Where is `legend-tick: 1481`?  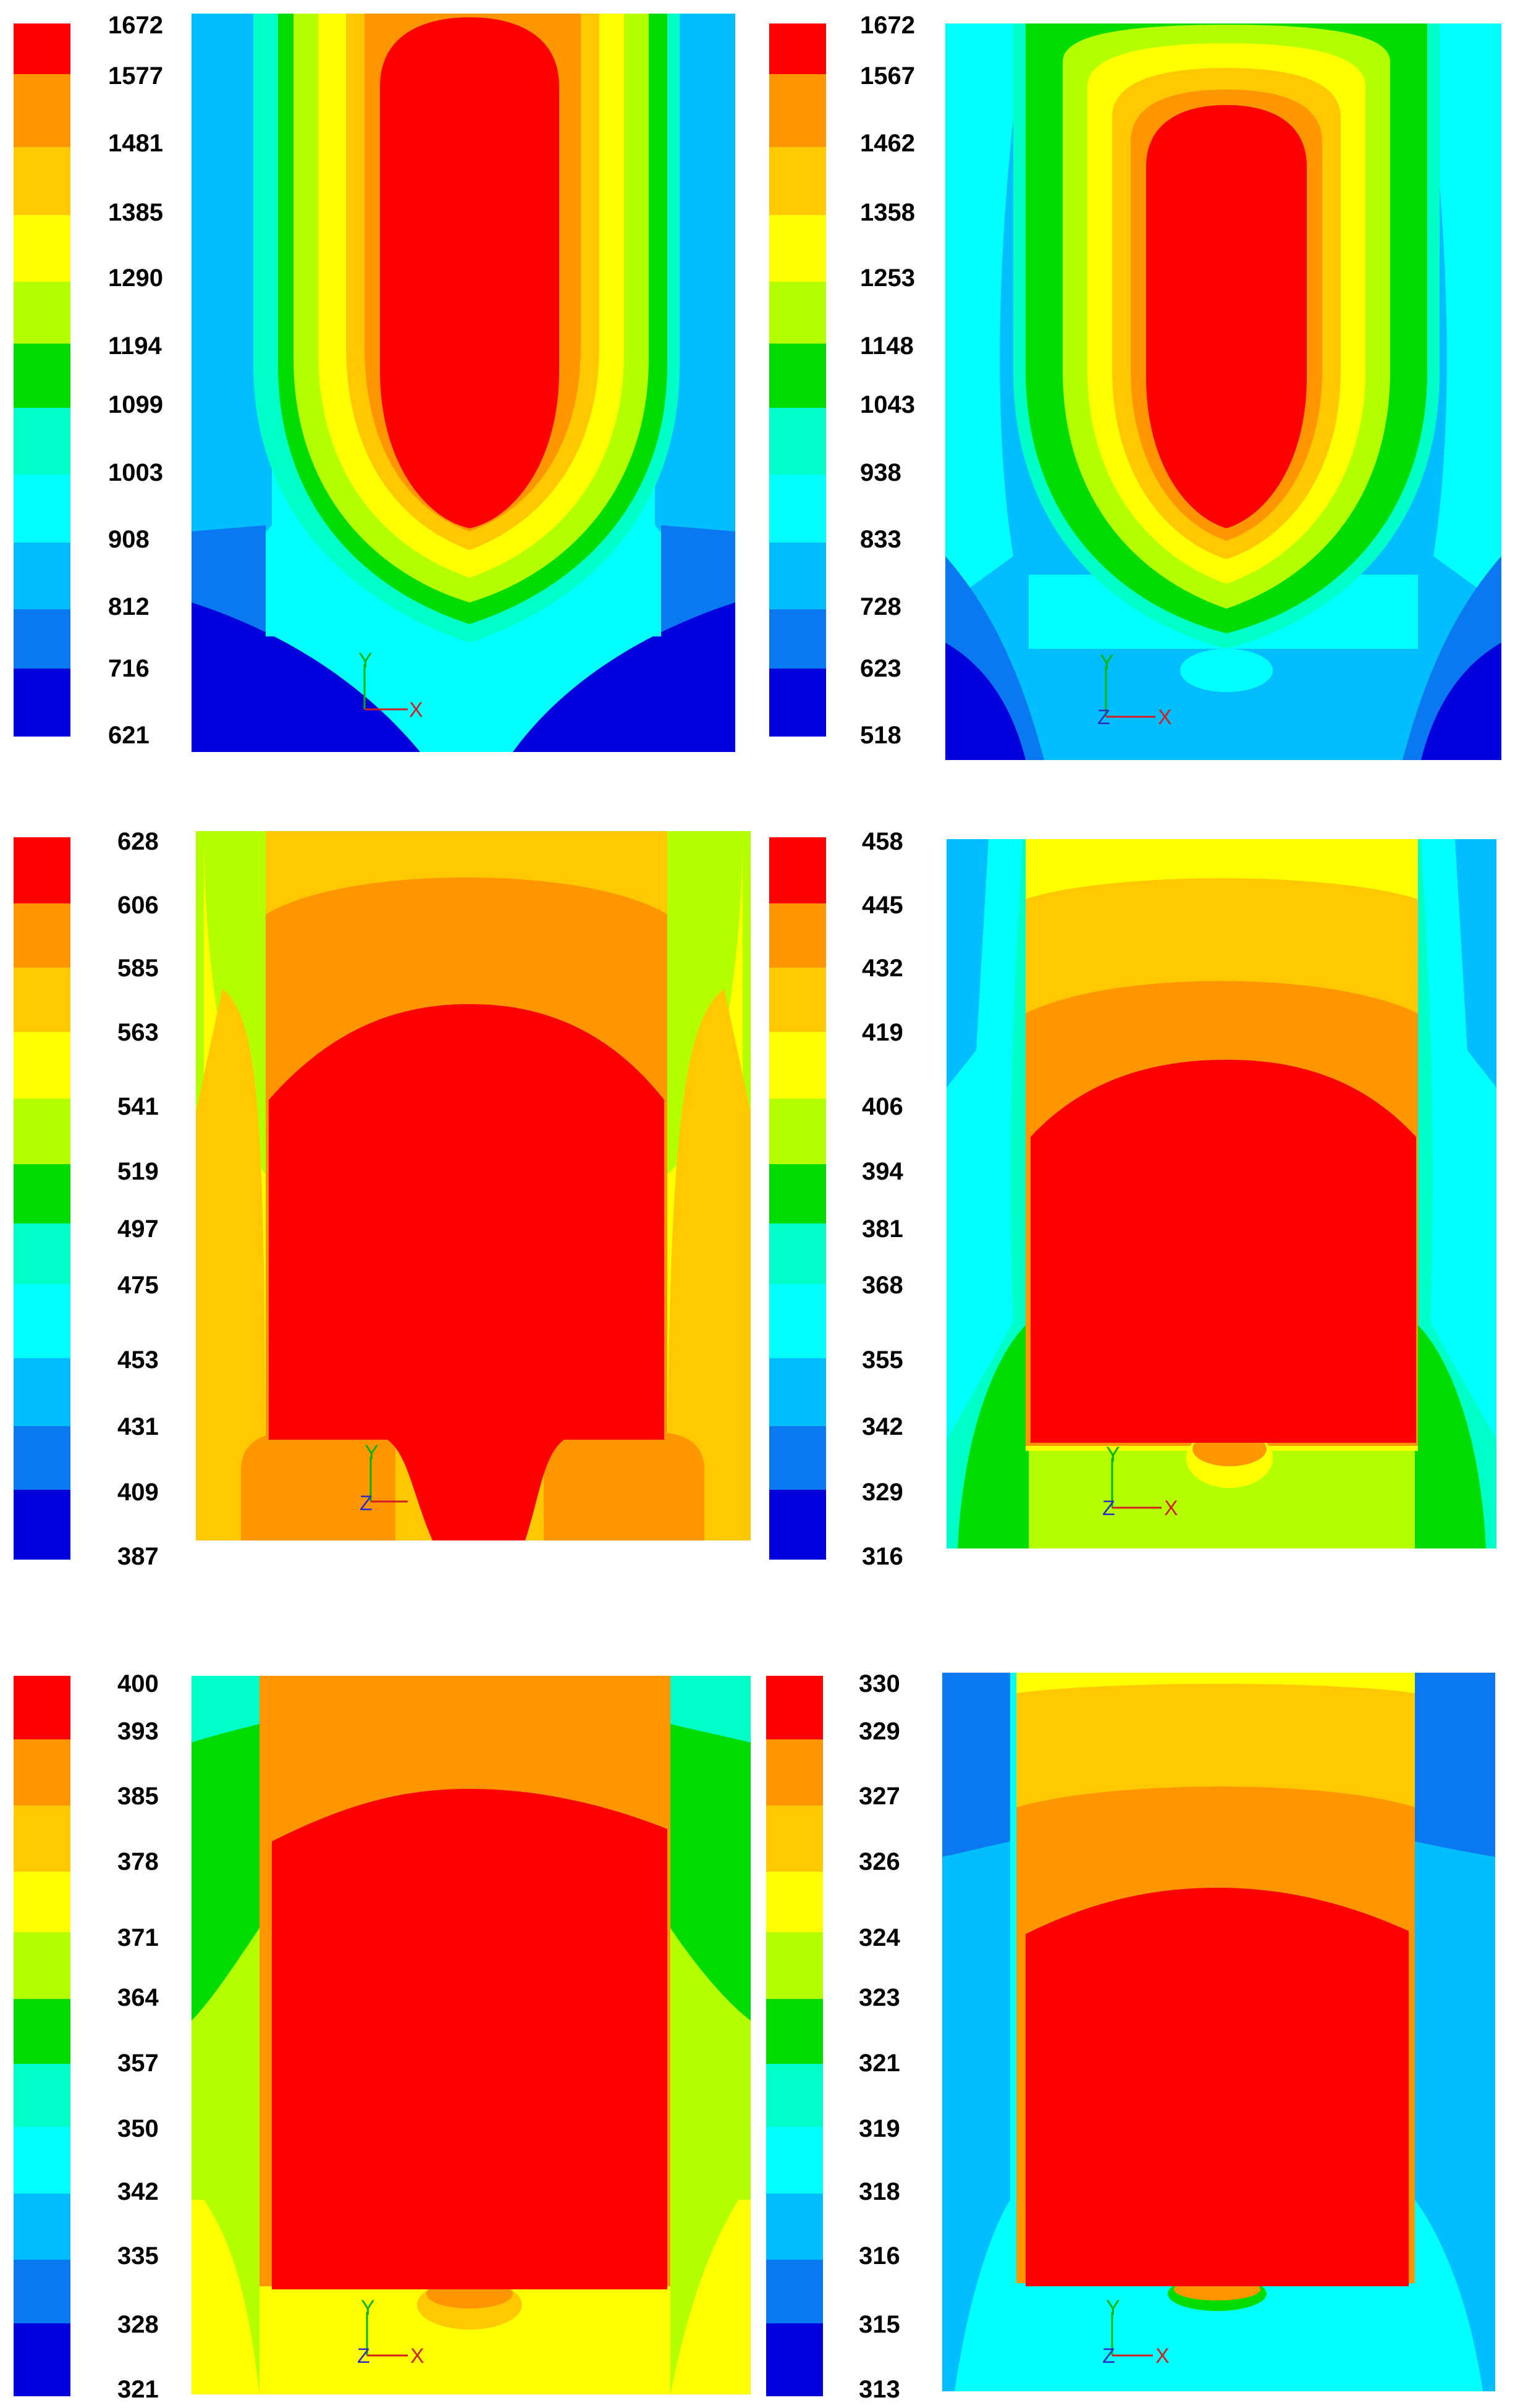 legend-tick: 1481 is located at coordinates (135, 143).